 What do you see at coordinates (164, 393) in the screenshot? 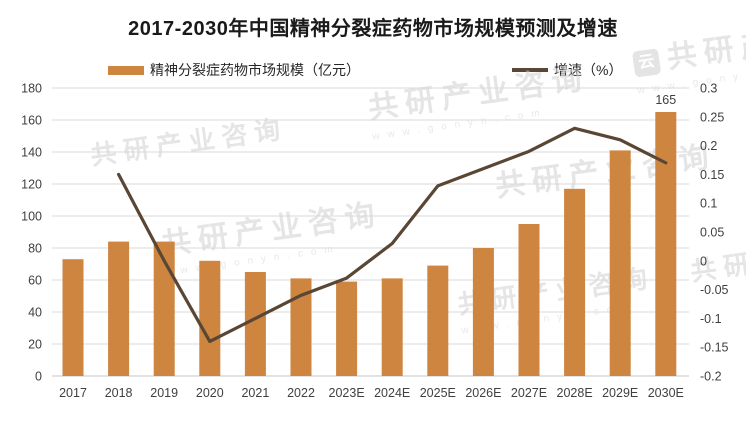
I see `x-axis-label: 2019` at bounding box center [164, 393].